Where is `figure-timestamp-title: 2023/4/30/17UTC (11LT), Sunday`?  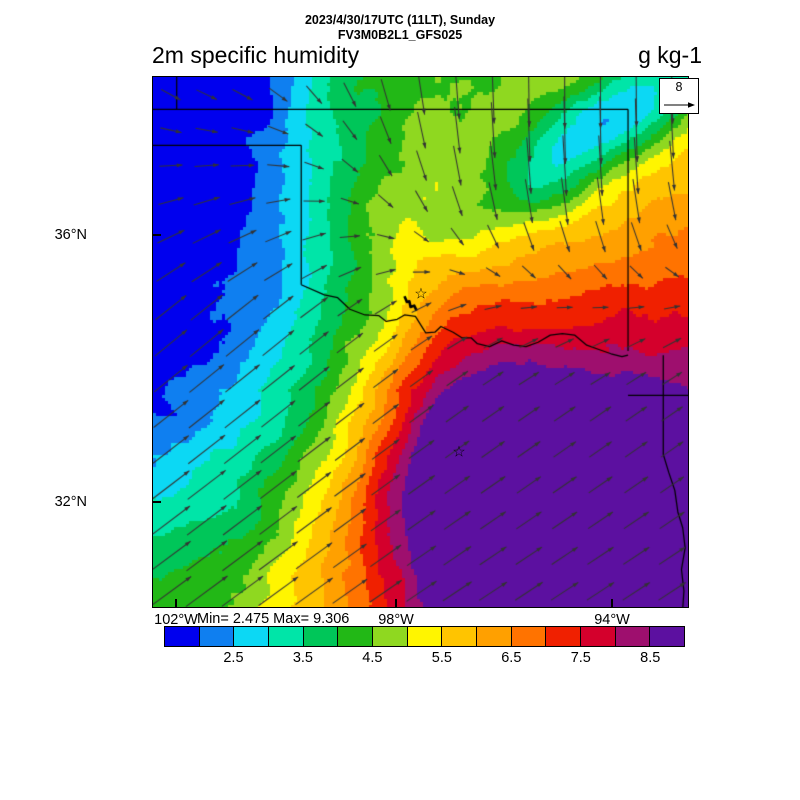 figure-timestamp-title: 2023/4/30/17UTC (11LT), Sunday is located at coordinates (400, 20).